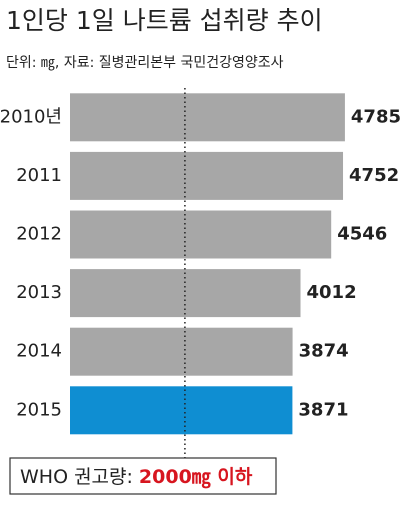  I want to click on y-tick-label: 2011, so click(39, 175).